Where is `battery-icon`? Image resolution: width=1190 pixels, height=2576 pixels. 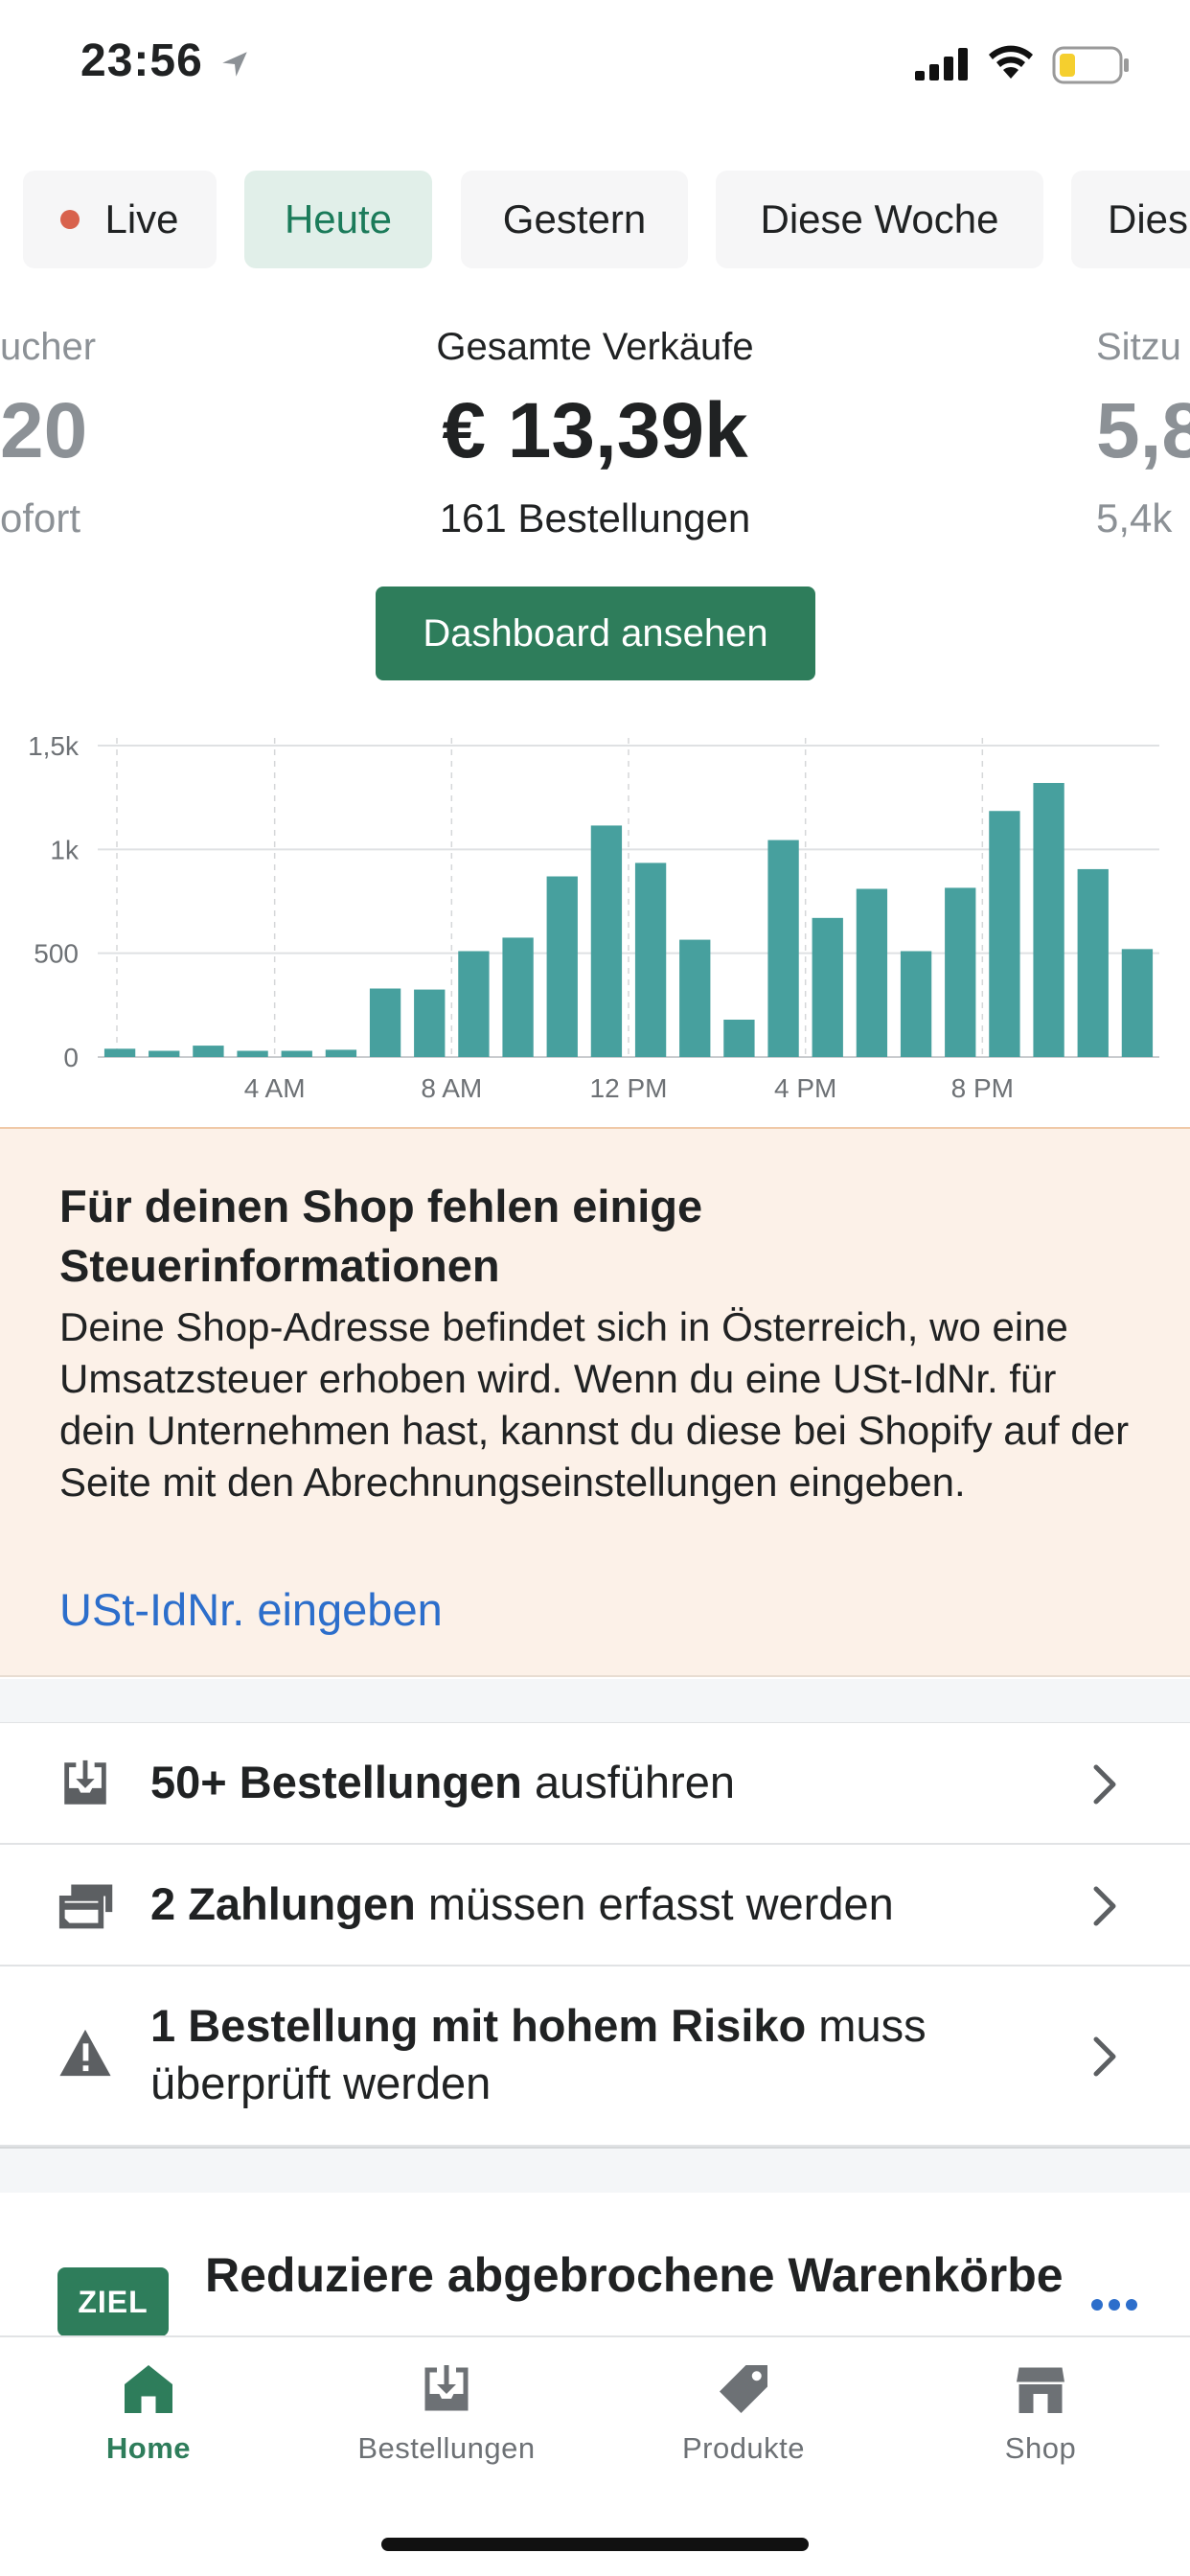 battery-icon is located at coordinates (1091, 65).